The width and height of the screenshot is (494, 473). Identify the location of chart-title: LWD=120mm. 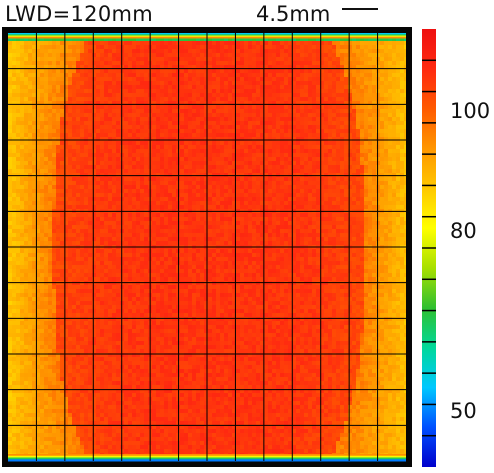
(79, 14).